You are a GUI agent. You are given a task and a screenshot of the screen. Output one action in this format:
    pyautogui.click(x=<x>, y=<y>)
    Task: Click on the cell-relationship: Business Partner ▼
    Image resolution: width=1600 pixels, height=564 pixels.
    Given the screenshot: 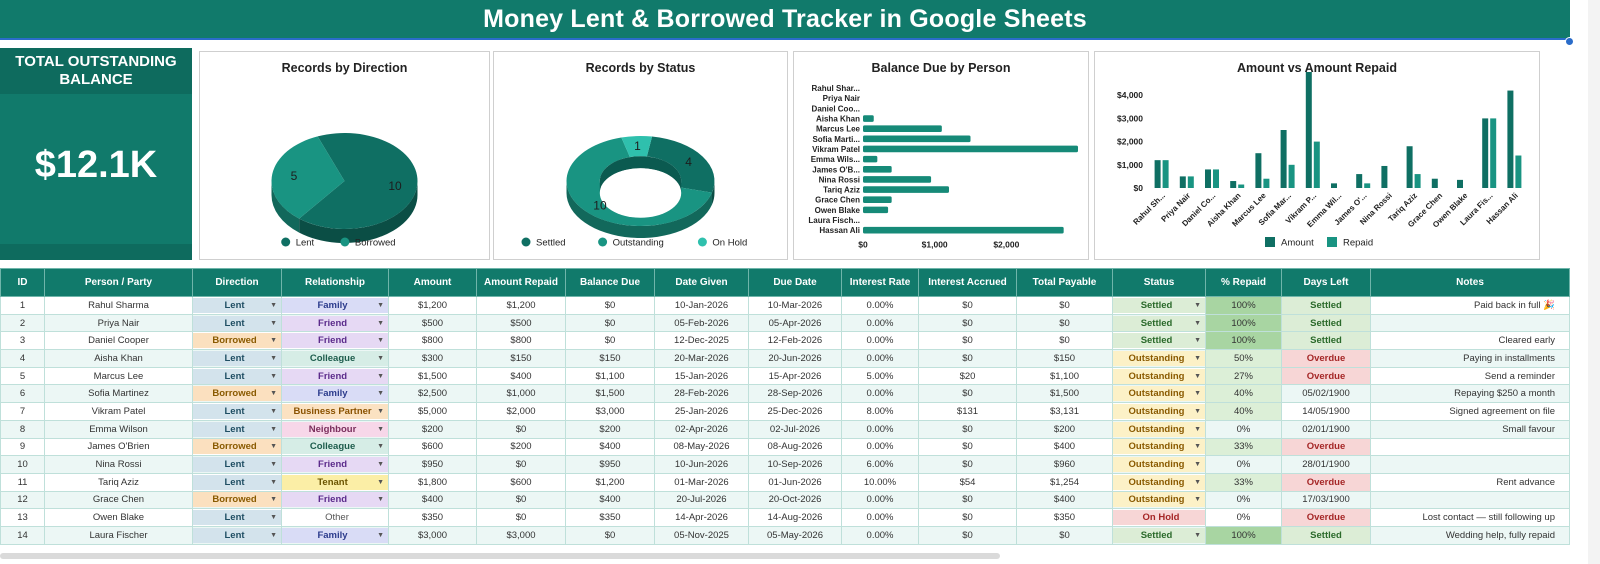 What is the action you would take?
    pyautogui.click(x=335, y=411)
    